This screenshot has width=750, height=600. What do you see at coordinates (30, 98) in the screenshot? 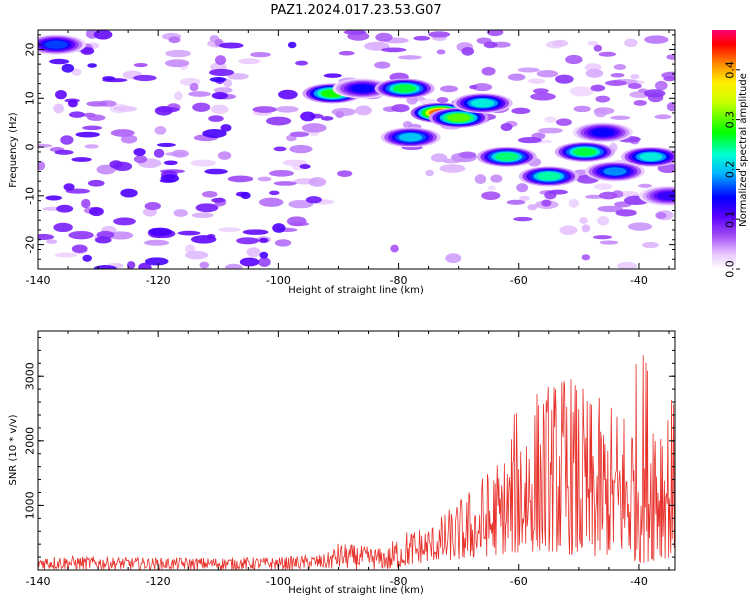
I see `y-tick-label: 10` at bounding box center [30, 98].